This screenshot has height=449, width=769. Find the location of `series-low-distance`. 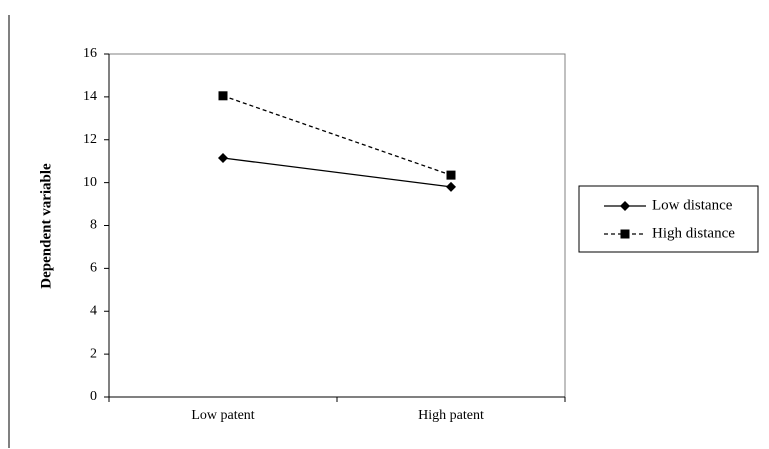

series-low-distance is located at coordinates (337, 172).